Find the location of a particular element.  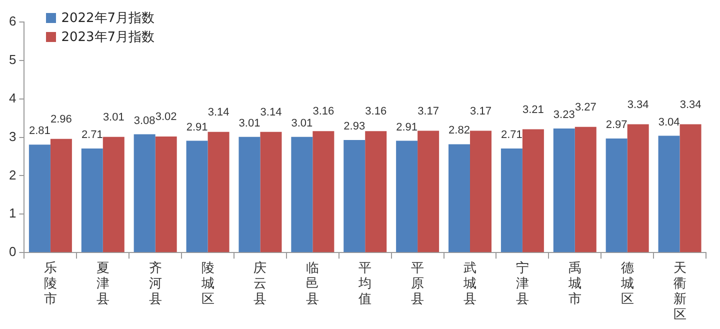

legend-label: 2023年7月指数 is located at coordinates (108, 37).